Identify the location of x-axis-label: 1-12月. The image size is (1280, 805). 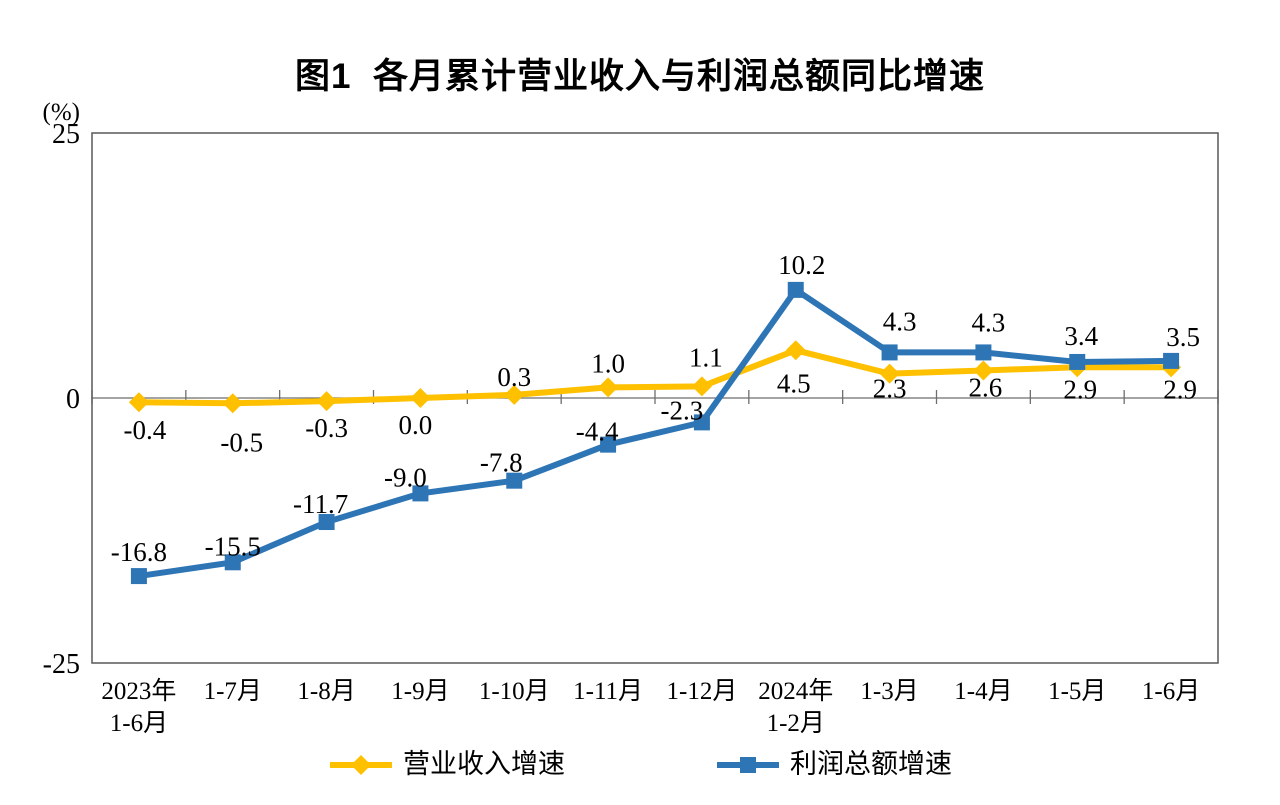
(702, 691).